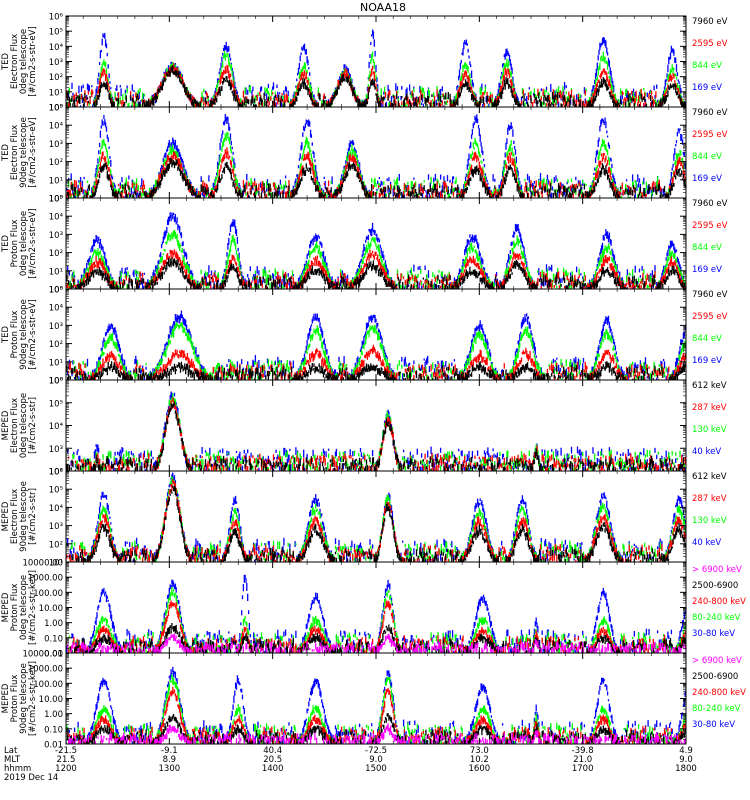 The image size is (750, 800). What do you see at coordinates (33, 334) in the screenshot?
I see `y-axis-label-line: [#/cm2-s-str-eV]` at bounding box center [33, 334].